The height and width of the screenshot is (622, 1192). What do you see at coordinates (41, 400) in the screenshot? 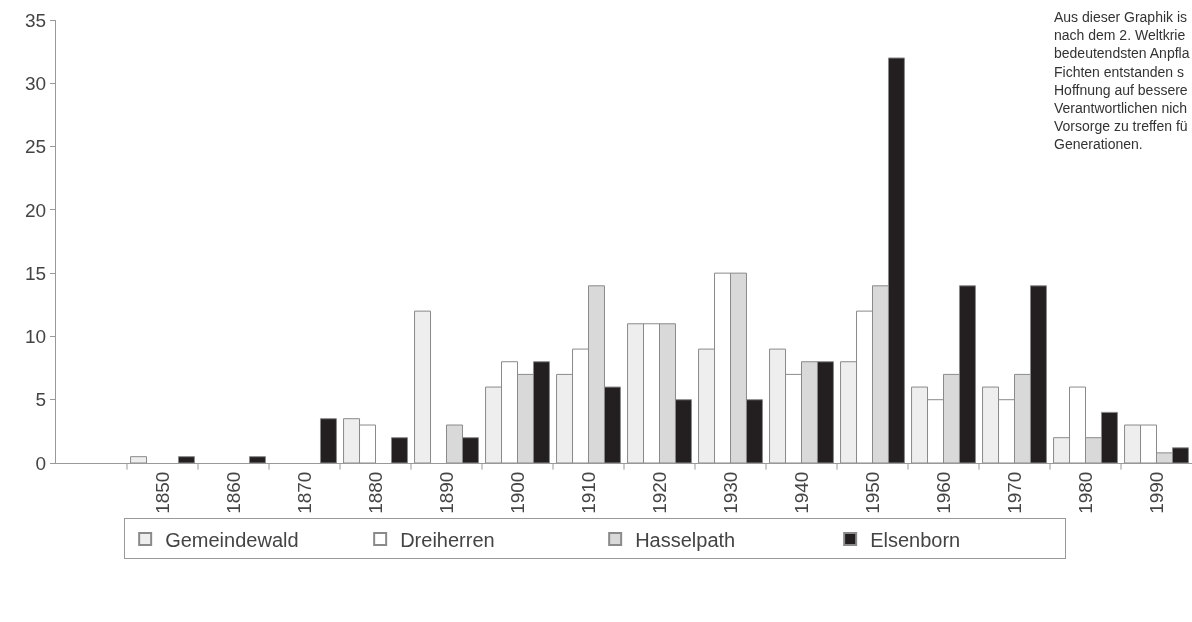
I see `y-tick-label: 5` at bounding box center [41, 400].